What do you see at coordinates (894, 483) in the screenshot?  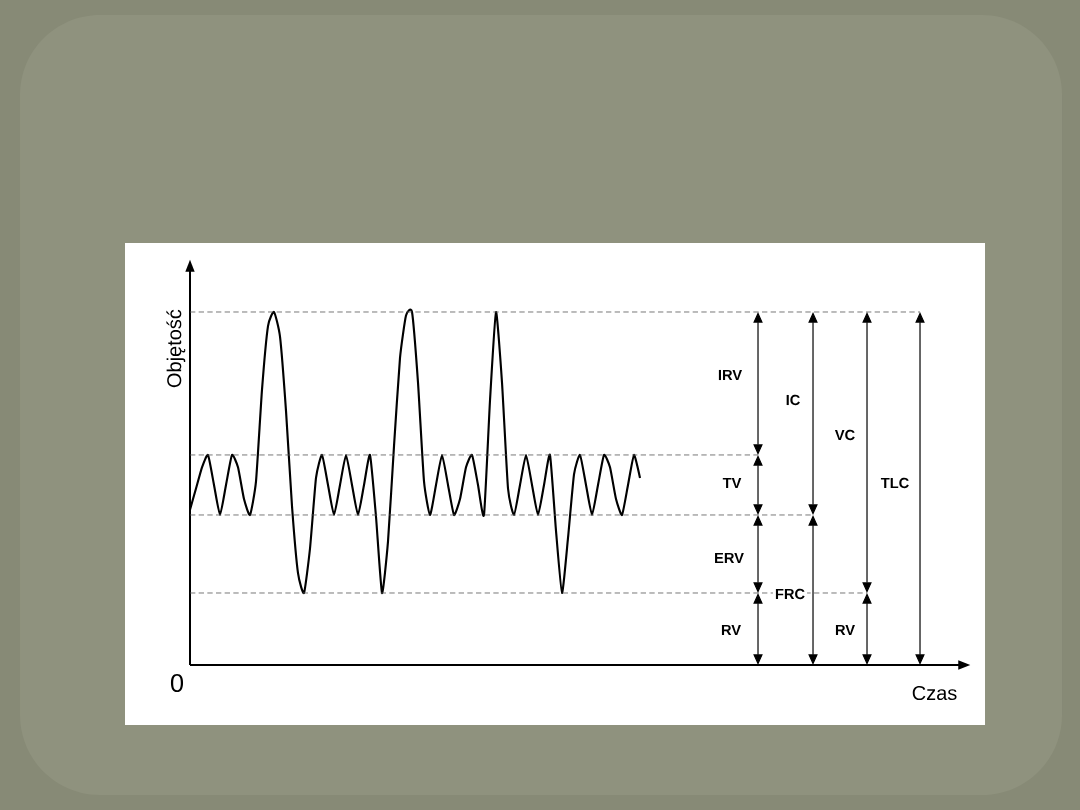 I see `text: TLC` at bounding box center [894, 483].